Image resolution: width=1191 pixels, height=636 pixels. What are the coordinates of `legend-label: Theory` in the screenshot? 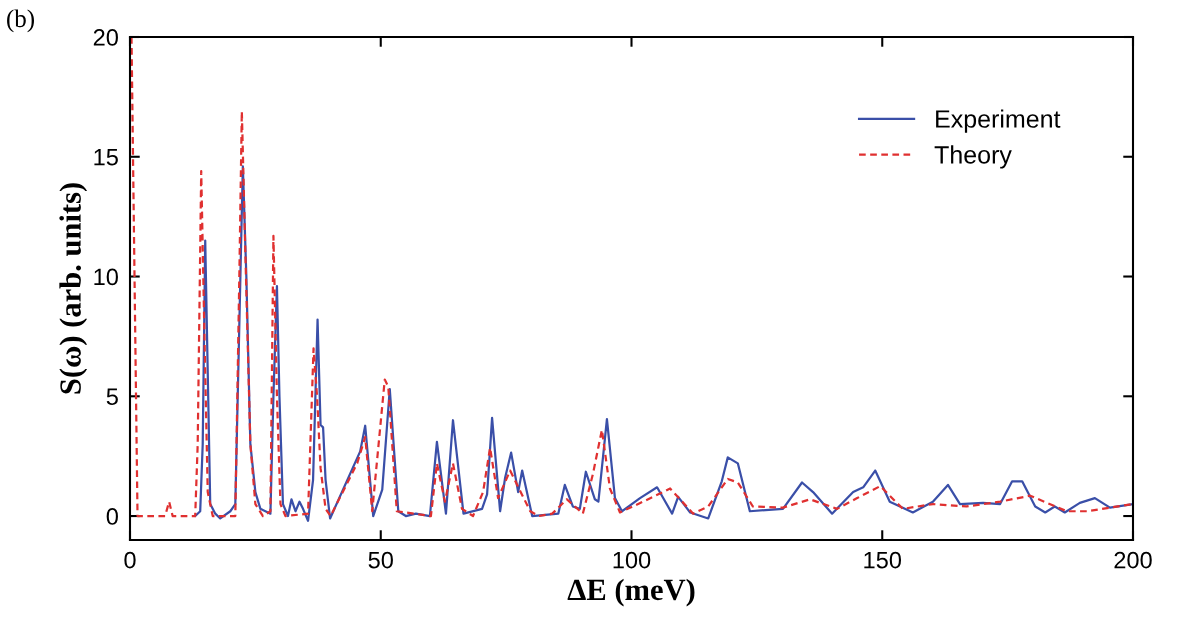 It's located at (973, 157).